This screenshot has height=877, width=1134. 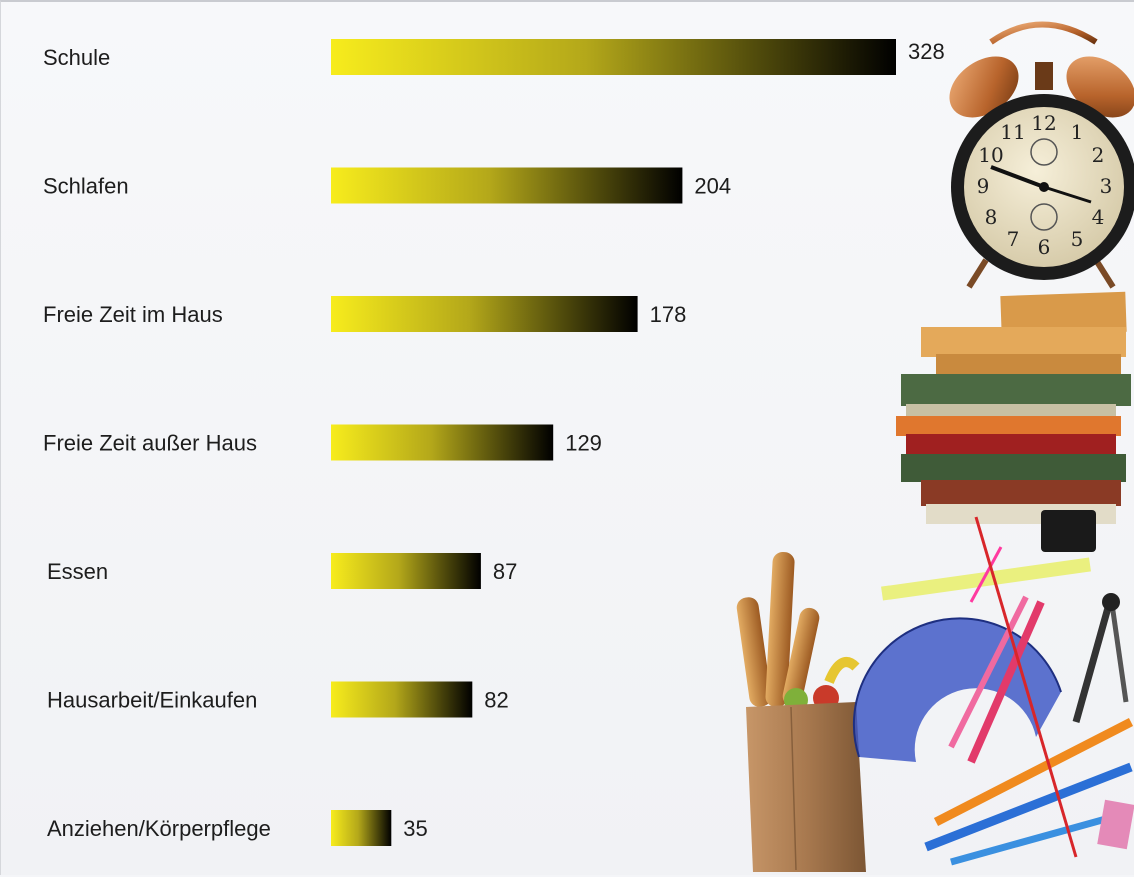 What do you see at coordinates (76, 57) in the screenshot?
I see `category-label: Schule` at bounding box center [76, 57].